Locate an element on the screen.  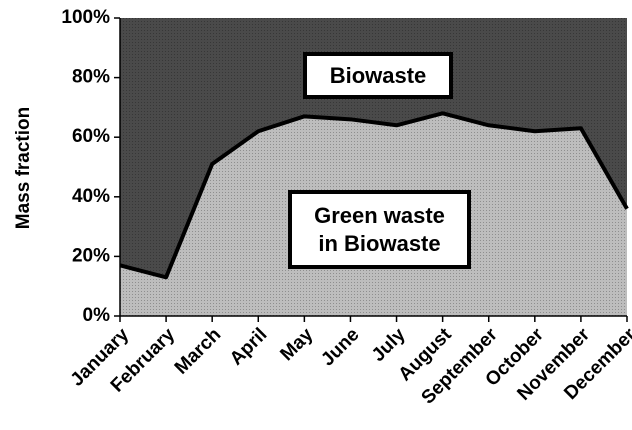
series-label: Biowaste is located at coordinates (378, 75).